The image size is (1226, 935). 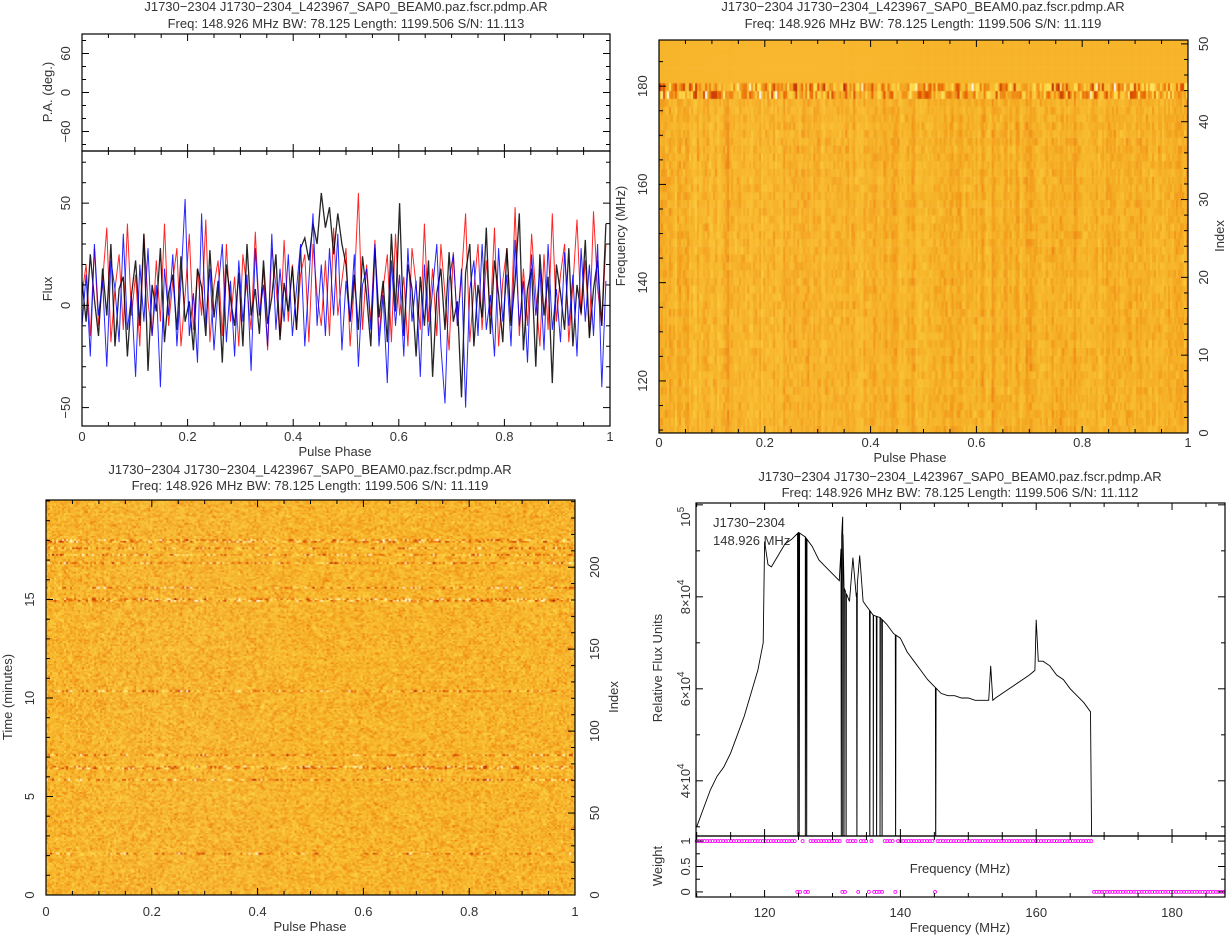 I want to click on frequency-tick-label: 160, so click(x=642, y=185).